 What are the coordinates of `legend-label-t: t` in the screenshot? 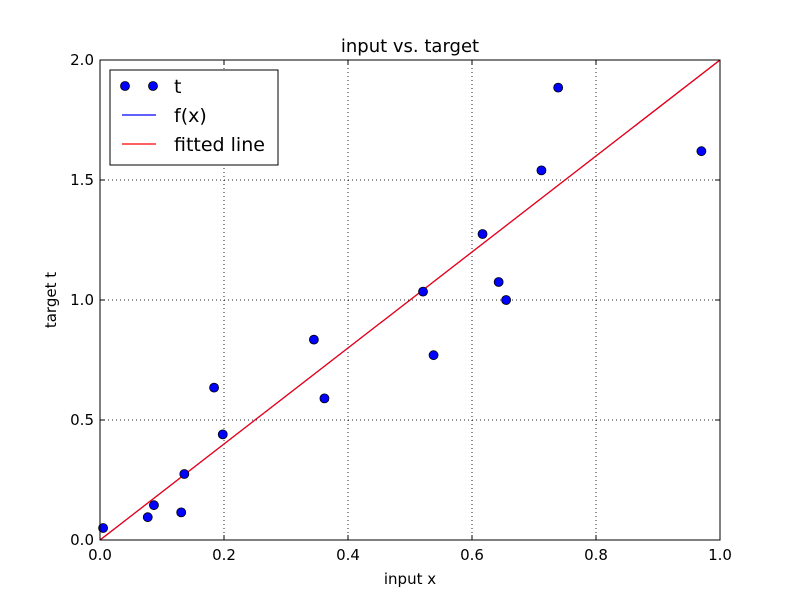 It's located at (177, 87).